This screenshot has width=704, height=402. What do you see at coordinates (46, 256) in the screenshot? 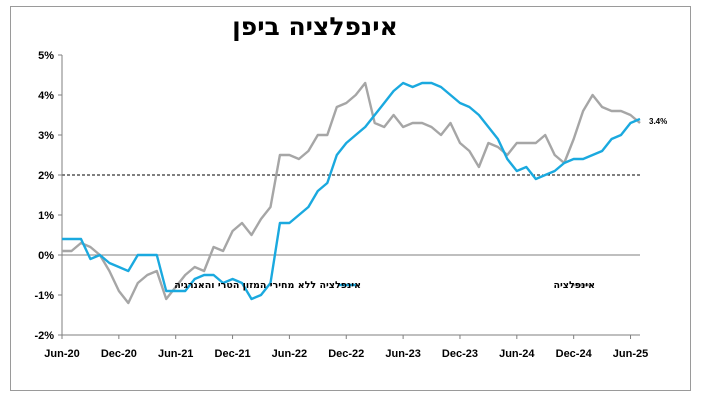
I see `y-tick-label: 0%` at bounding box center [46, 256].